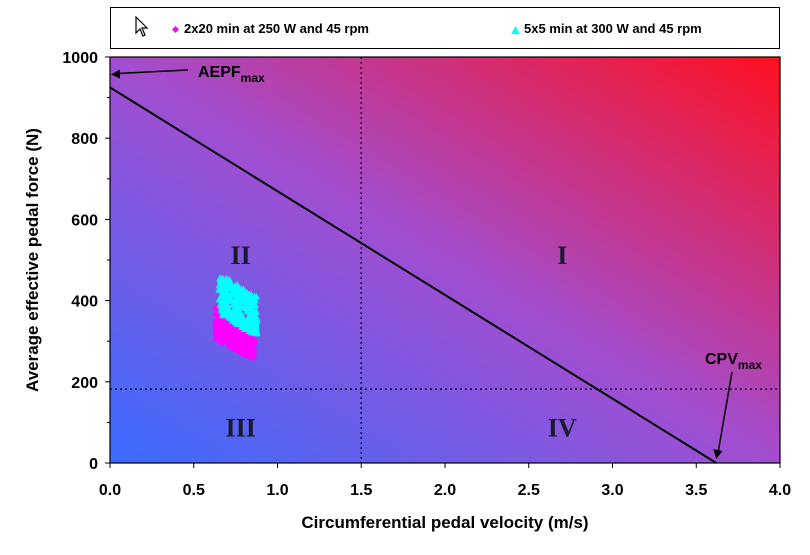 This screenshot has height=555, width=810. Describe the element at coordinates (32, 260) in the screenshot. I see `y-axis-title: Average effective pedal force (N)` at that location.